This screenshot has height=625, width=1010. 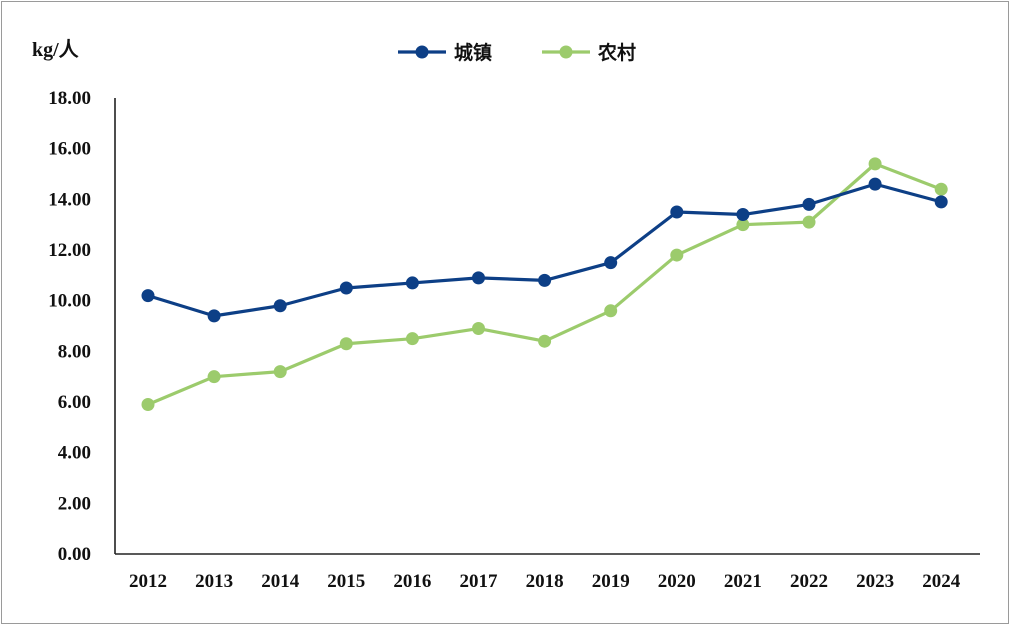 What do you see at coordinates (941, 581) in the screenshot?
I see `x-tick-label: 2024` at bounding box center [941, 581].